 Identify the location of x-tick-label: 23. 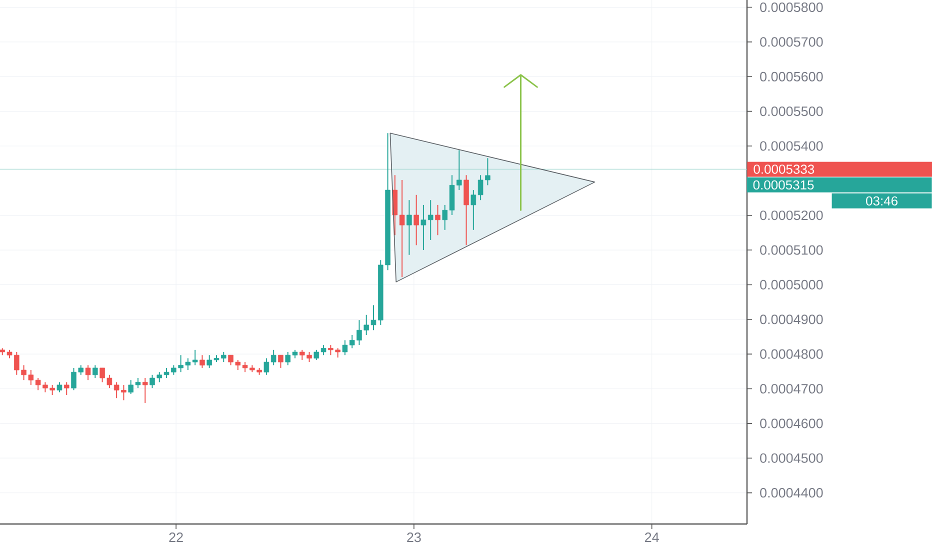
(414, 537).